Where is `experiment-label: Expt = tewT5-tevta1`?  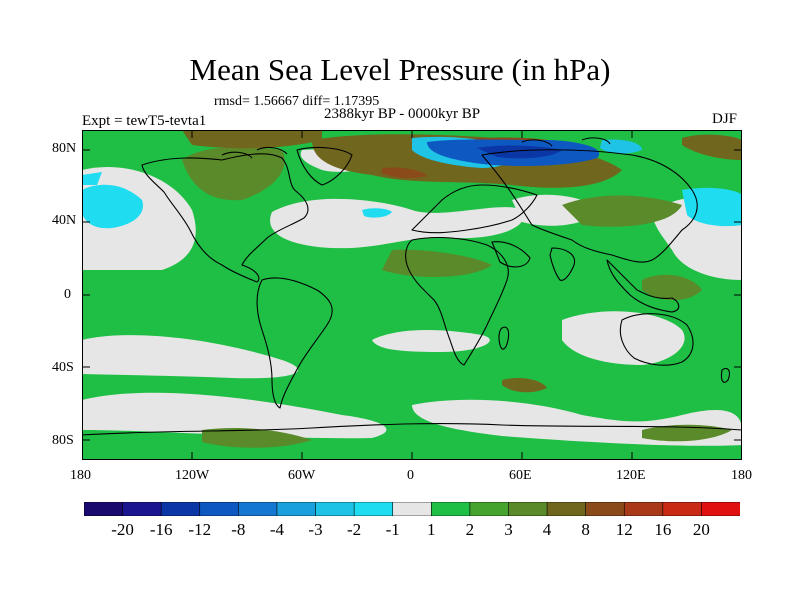
experiment-label: Expt = tewT5-tevta1 is located at coordinates (144, 121).